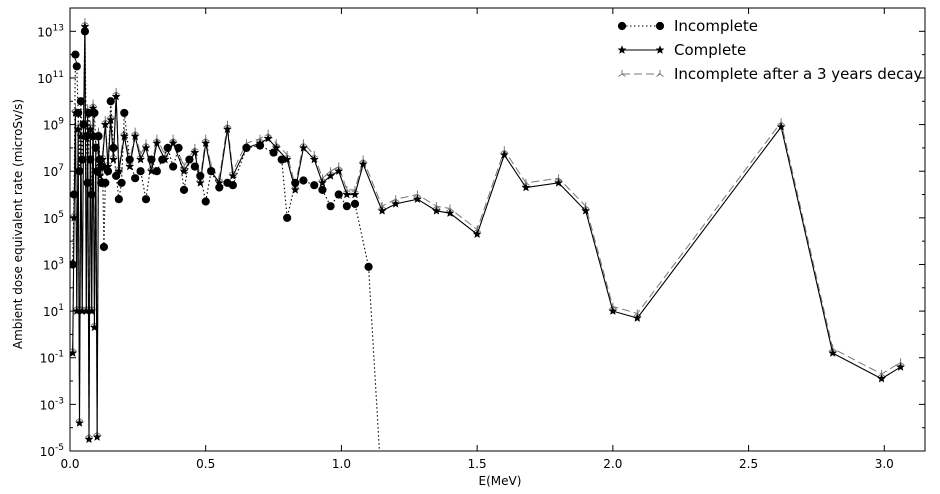 The width and height of the screenshot is (940, 494). Describe the element at coordinates (53, 311) in the screenshot. I see `y-tick-label: 10¹` at that location.